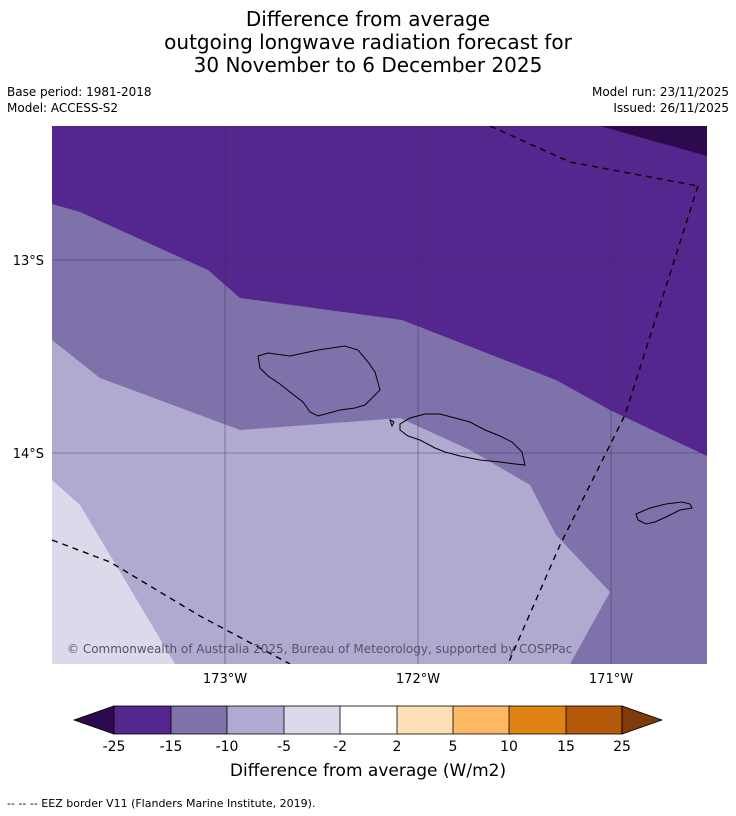 The image size is (736, 816). What do you see at coordinates (611, 679) in the screenshot?
I see `lon-label-171w: 171°W` at bounding box center [611, 679].